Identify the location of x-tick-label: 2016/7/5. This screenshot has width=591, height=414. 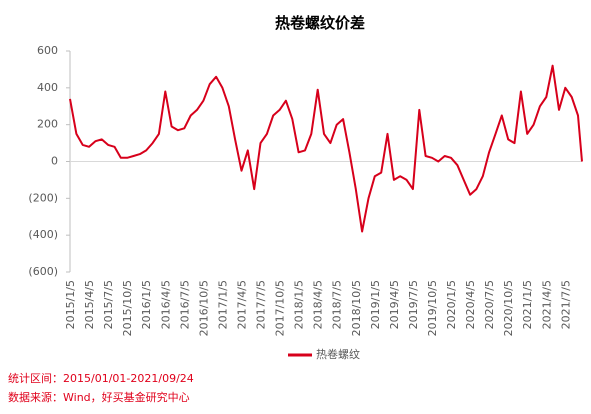
(184, 304).